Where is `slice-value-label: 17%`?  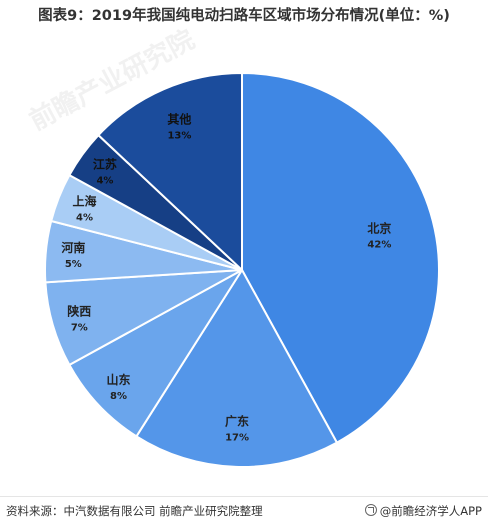
slice-value-label: 17% is located at coordinates (237, 438).